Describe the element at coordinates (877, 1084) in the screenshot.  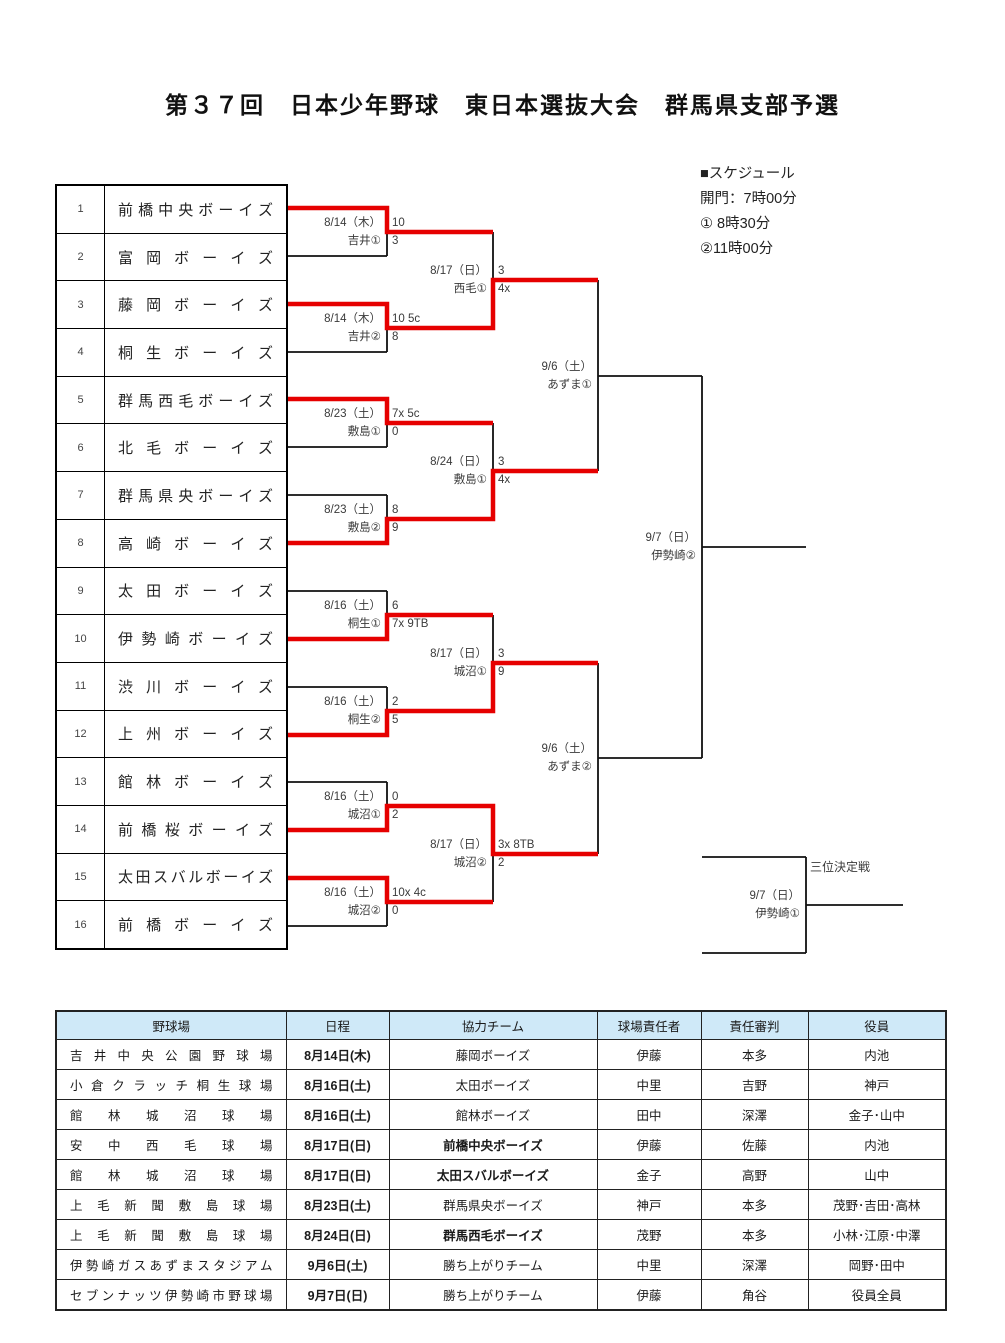
I see `staff-official: 神戸` at that location.